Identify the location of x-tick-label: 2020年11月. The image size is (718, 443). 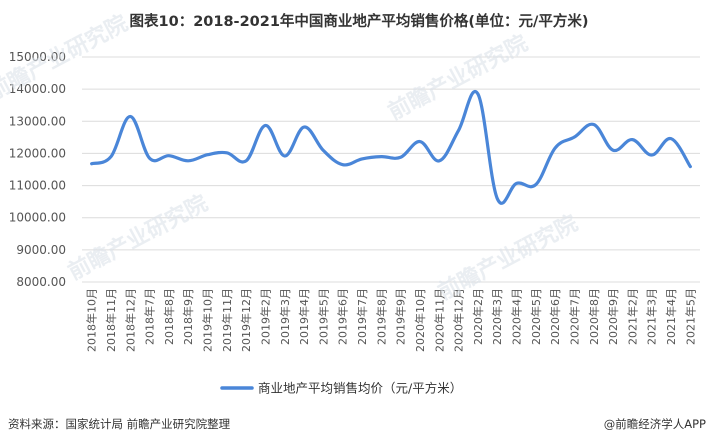
(439, 320).